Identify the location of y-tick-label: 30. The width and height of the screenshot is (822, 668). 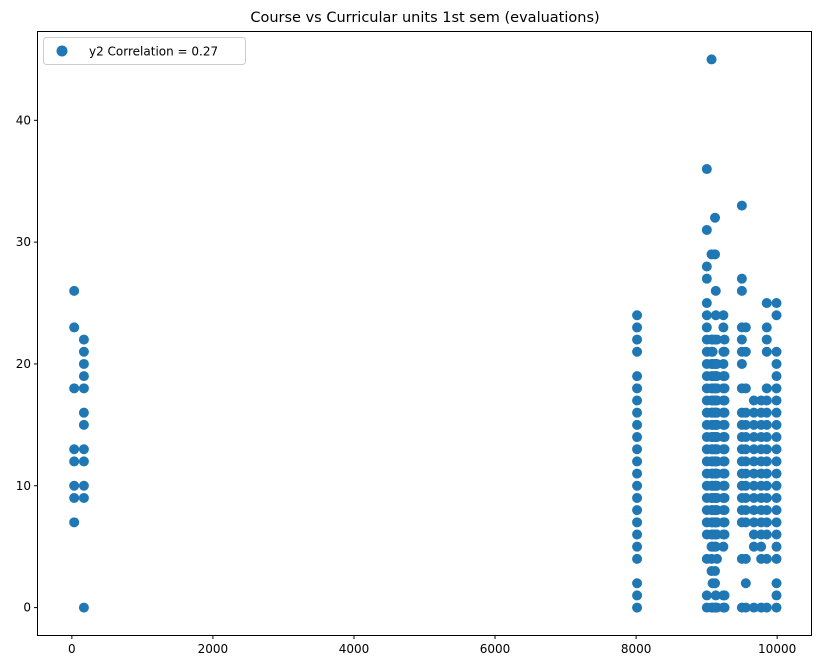
(23, 242).